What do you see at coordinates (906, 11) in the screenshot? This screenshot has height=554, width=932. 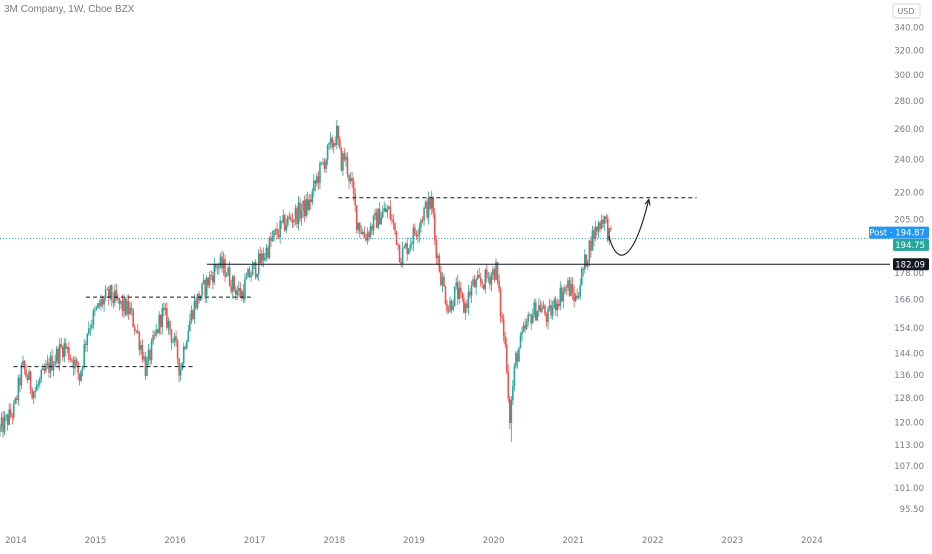 I see `currency-badge` at bounding box center [906, 11].